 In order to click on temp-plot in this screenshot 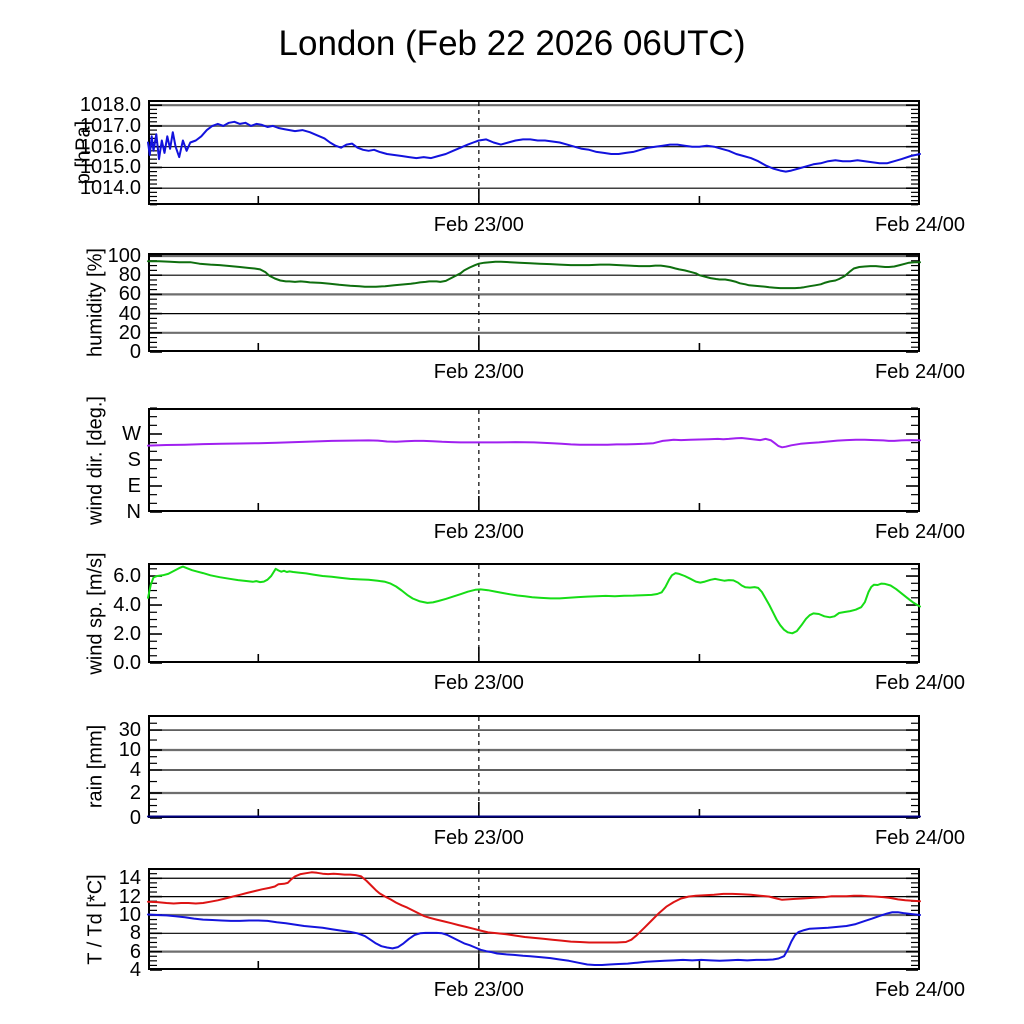, I will do `click(534, 919)`.